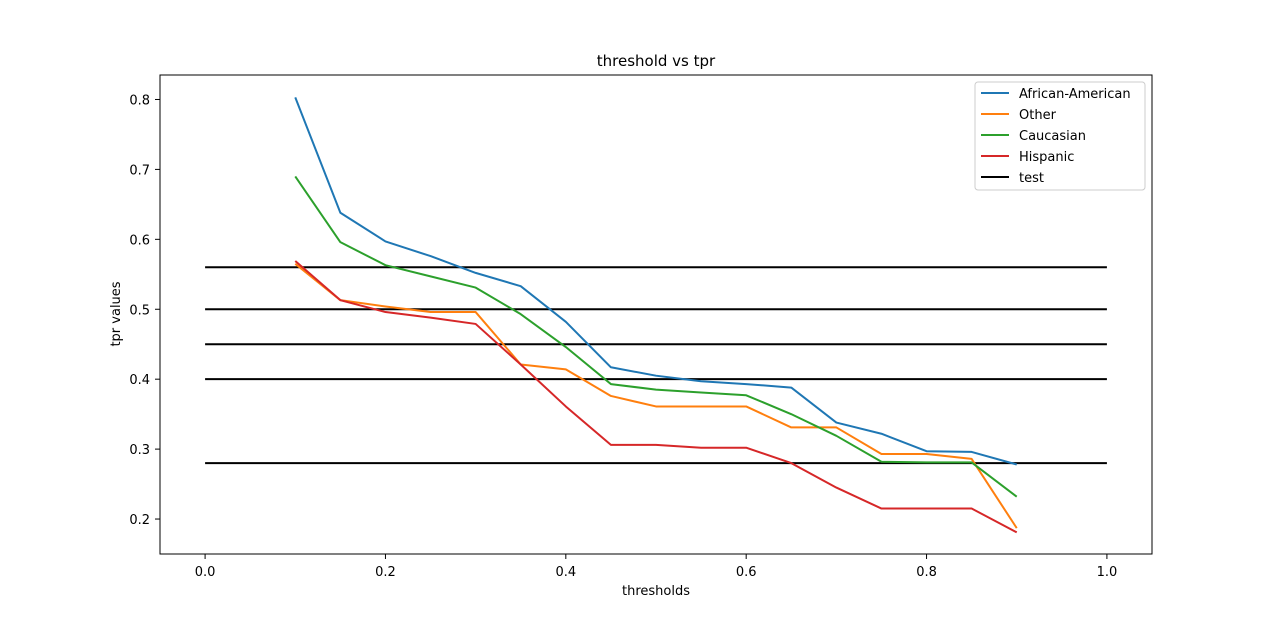  What do you see at coordinates (656, 61) in the screenshot?
I see `chart-title: threshold vs tpr` at bounding box center [656, 61].